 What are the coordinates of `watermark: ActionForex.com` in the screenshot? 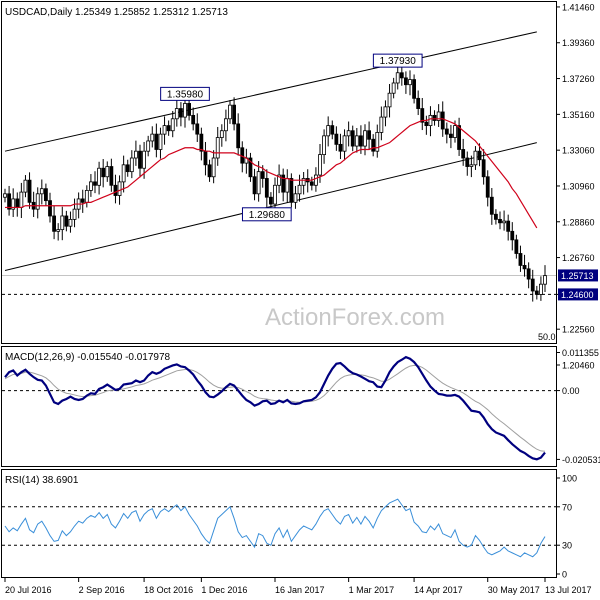 It's located at (355, 317).